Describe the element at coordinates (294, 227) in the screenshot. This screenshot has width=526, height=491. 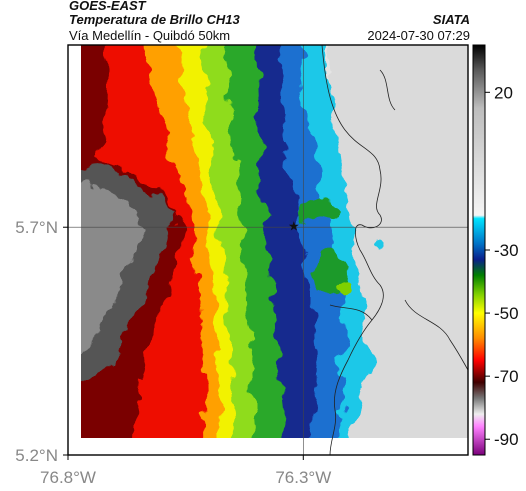
I see `station-marker-star: ★` at that location.